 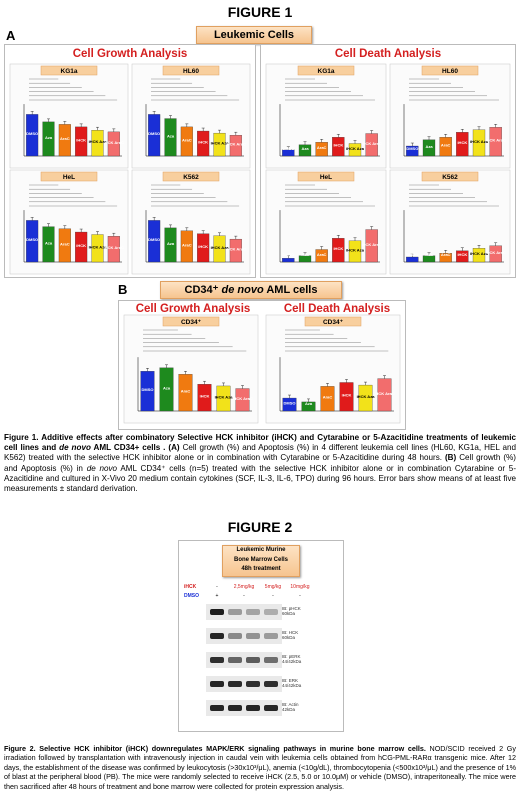 What do you see at coordinates (337, 309) in the screenshot?
I see `panel-b-death-title: Cell Death Analysis` at bounding box center [337, 309].